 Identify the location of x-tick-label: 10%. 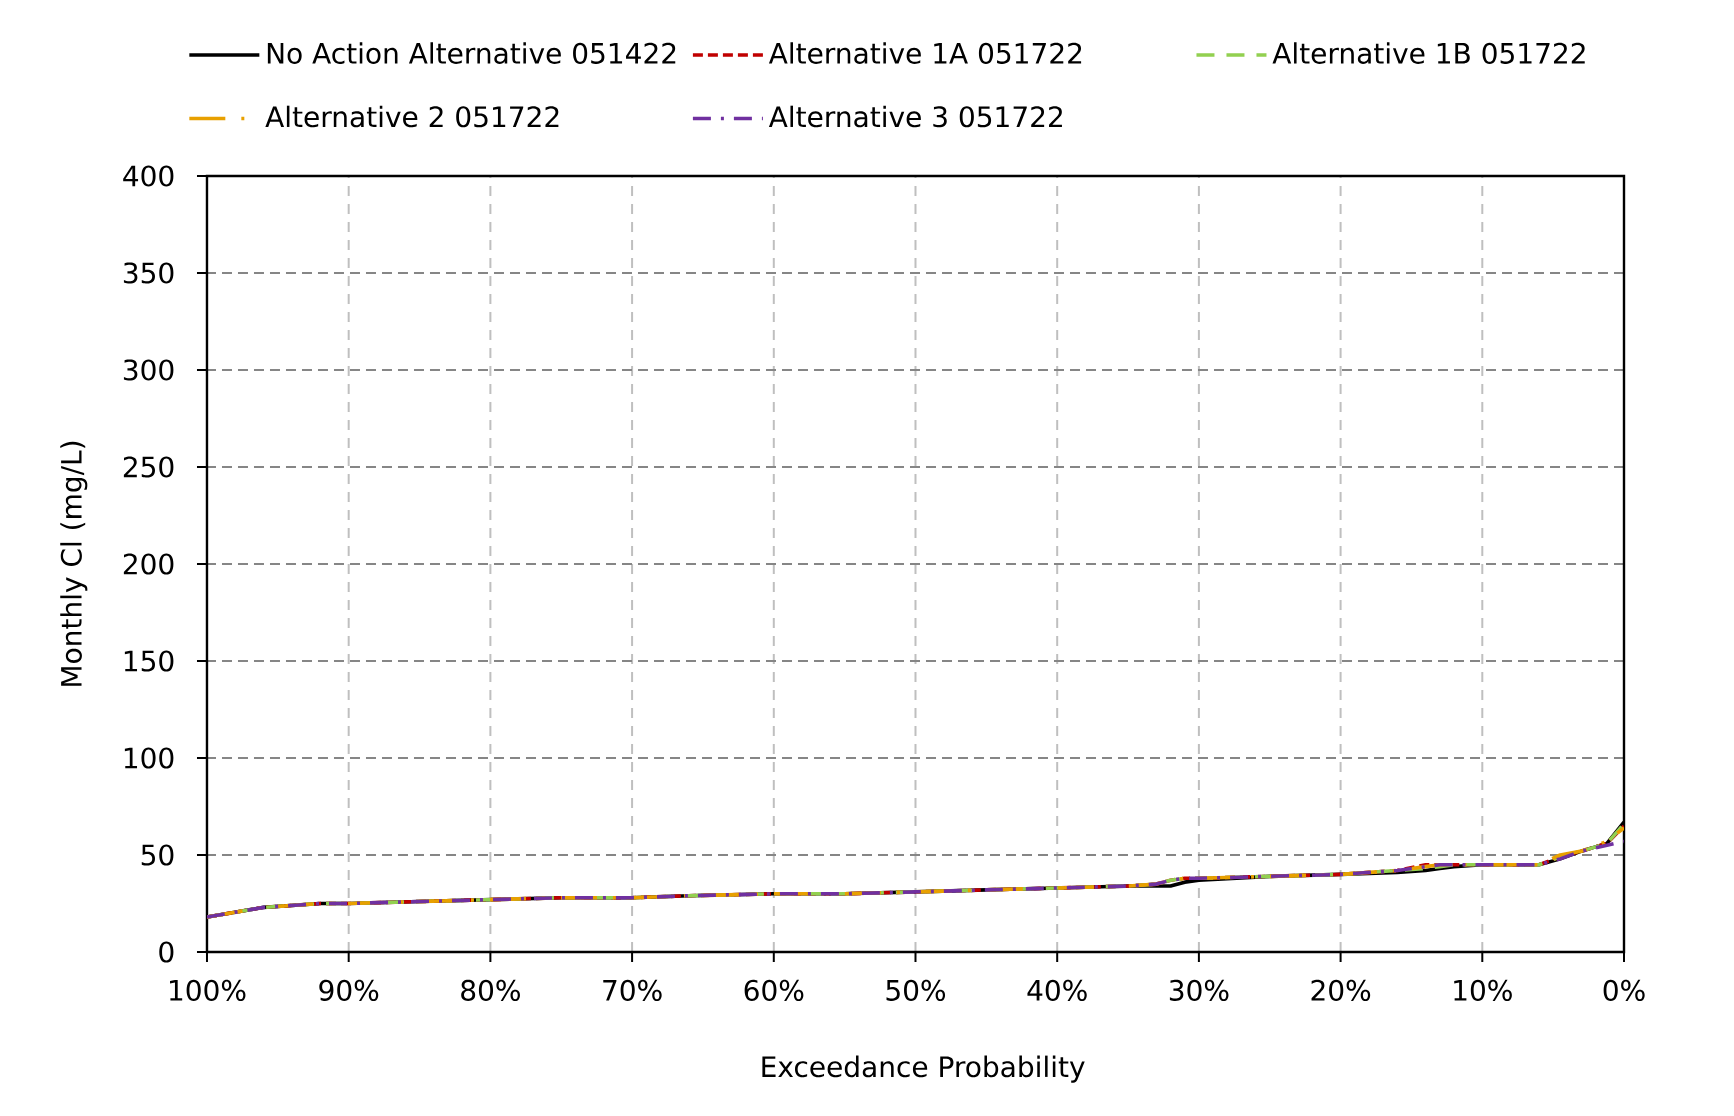
(1483, 990).